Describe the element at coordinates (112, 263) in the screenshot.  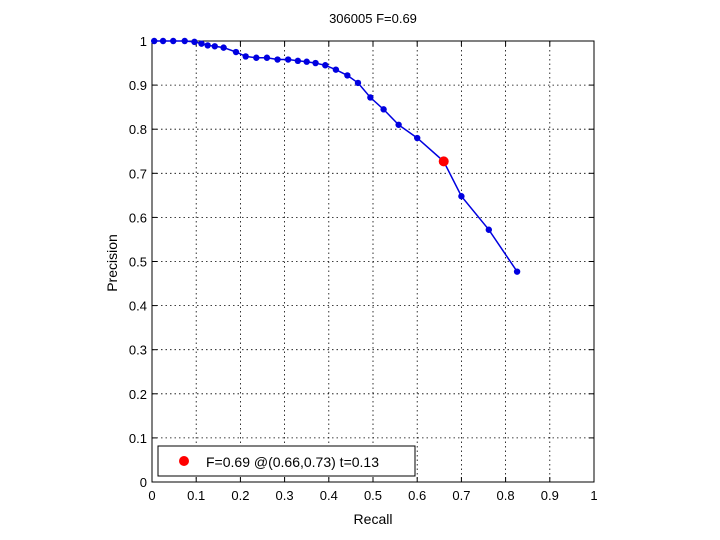
I see `y-axis-label: Precision` at that location.